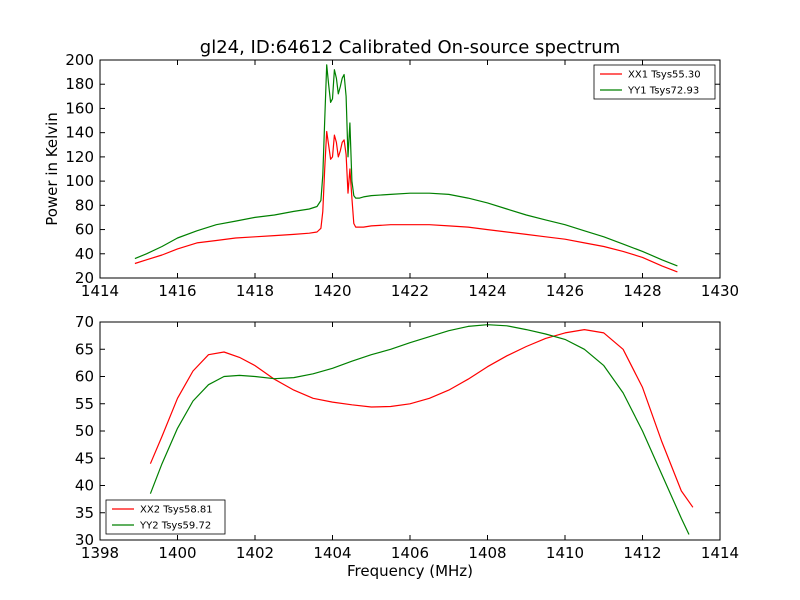  What do you see at coordinates (100, 291) in the screenshot?
I see `top-x-tick-label: 1414` at bounding box center [100, 291].